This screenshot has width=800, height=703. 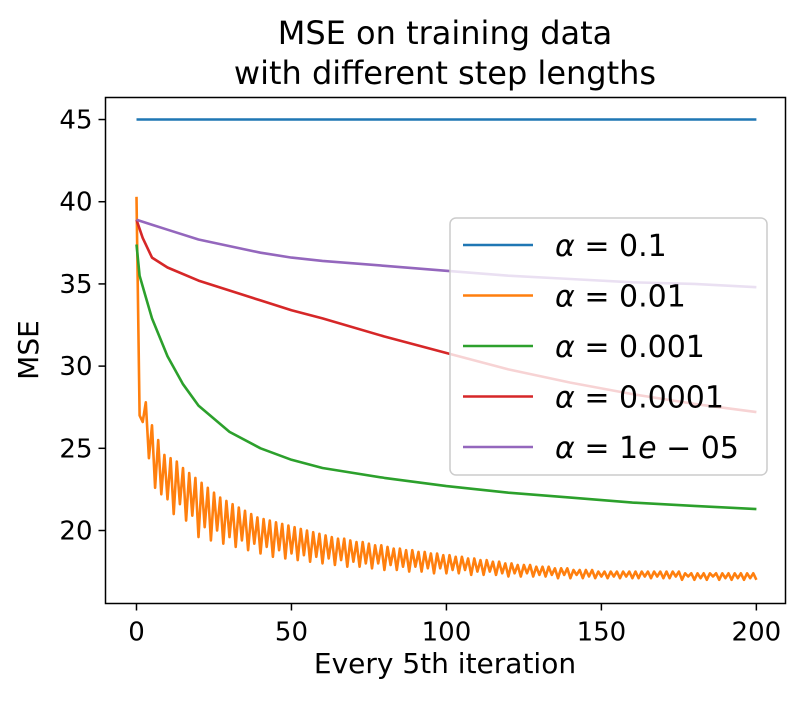 I want to click on x-tick-label: 200, so click(x=757, y=633).